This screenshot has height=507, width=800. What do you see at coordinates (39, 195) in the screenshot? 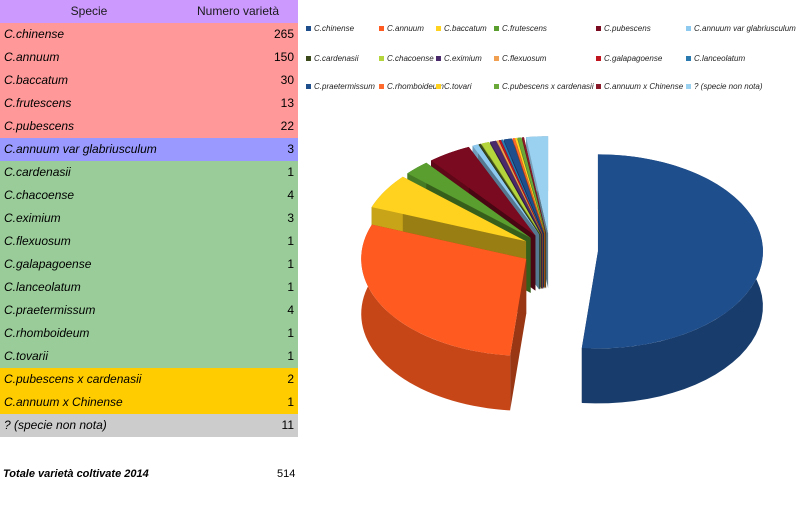
I see `species-name: C.chacoense` at bounding box center [39, 195].